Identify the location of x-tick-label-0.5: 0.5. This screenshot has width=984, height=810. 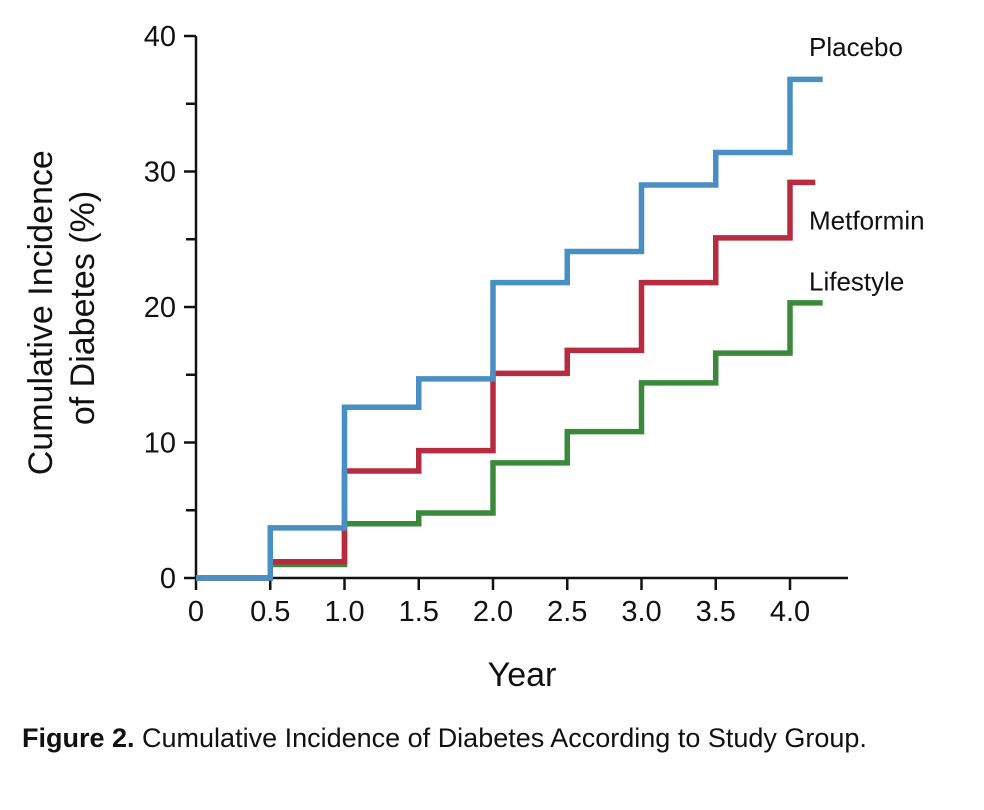
(270, 612).